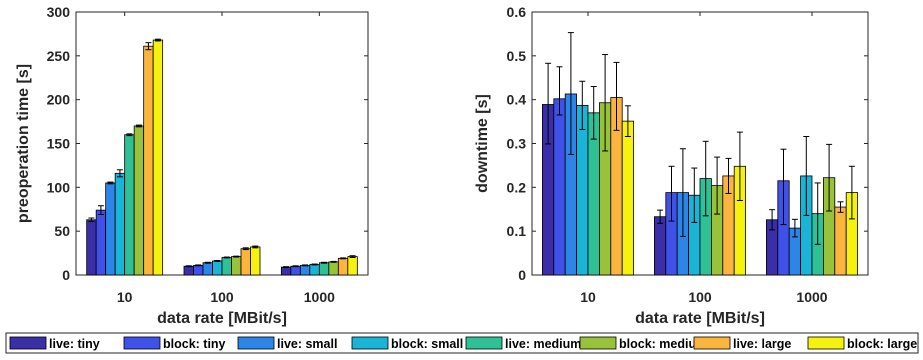  What do you see at coordinates (59, 144) in the screenshot?
I see `y-tick-label: 150` at bounding box center [59, 144].